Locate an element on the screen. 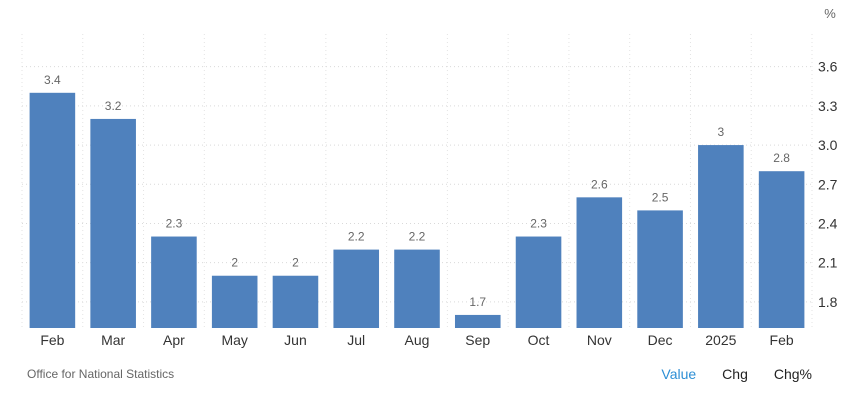  y-axis-unit: % is located at coordinates (830, 13).